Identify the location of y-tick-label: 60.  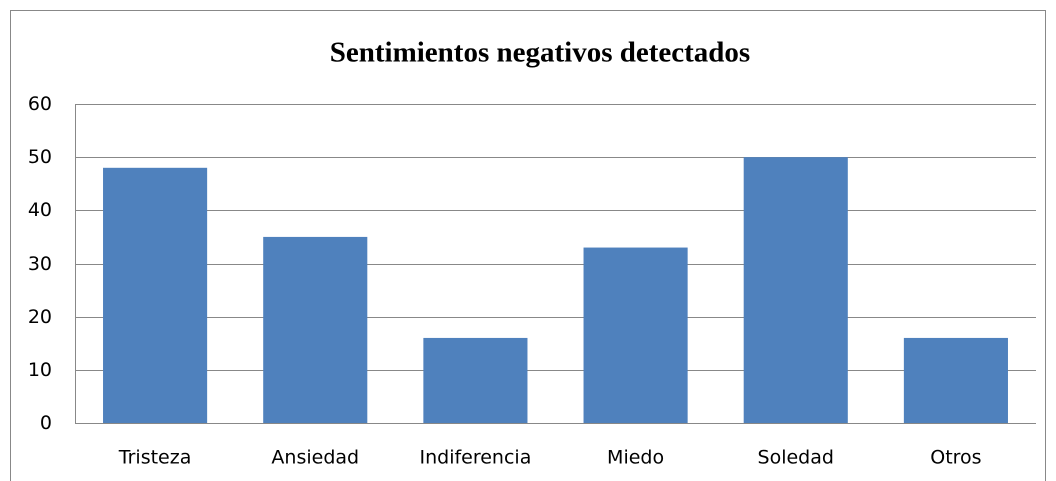
(40, 104).